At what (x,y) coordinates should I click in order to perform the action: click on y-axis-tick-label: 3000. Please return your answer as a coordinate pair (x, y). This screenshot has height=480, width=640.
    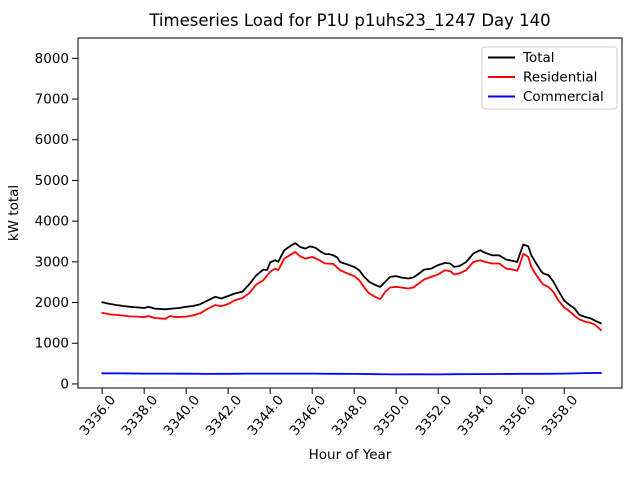
    Looking at the image, I should click on (52, 262).